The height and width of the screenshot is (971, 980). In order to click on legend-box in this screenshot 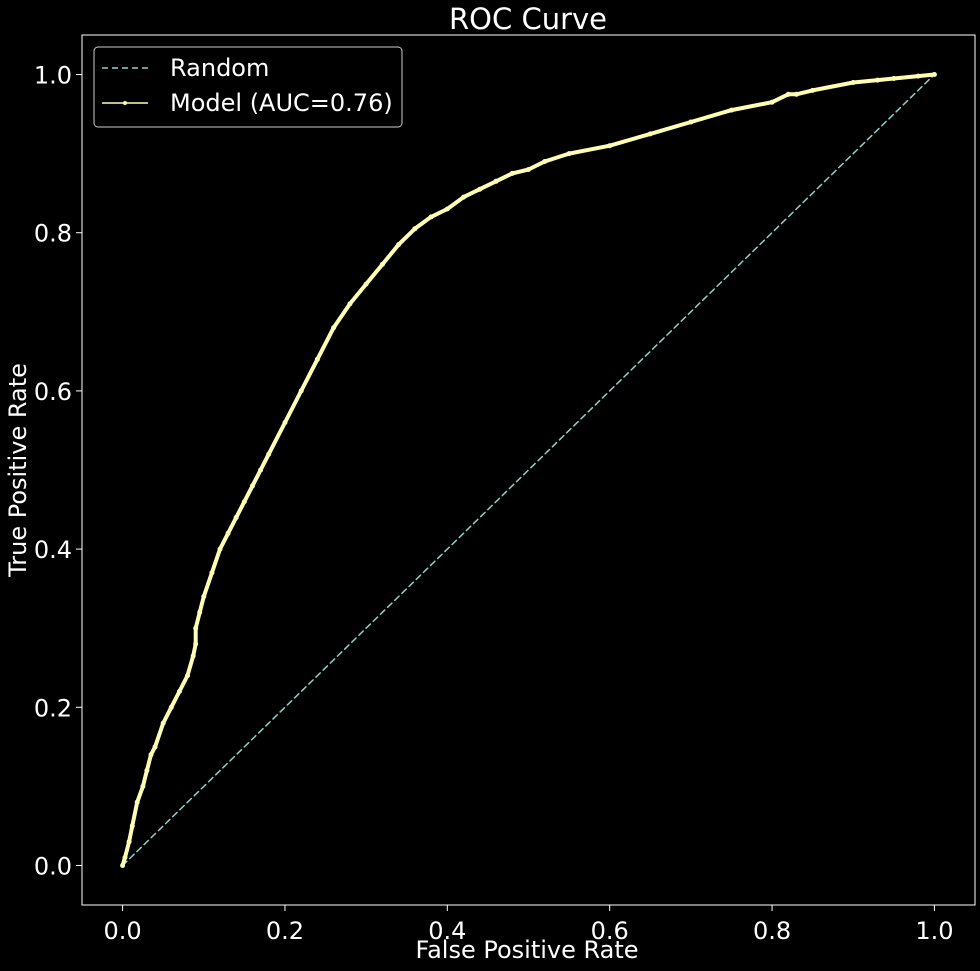, I will do `click(248, 87)`.